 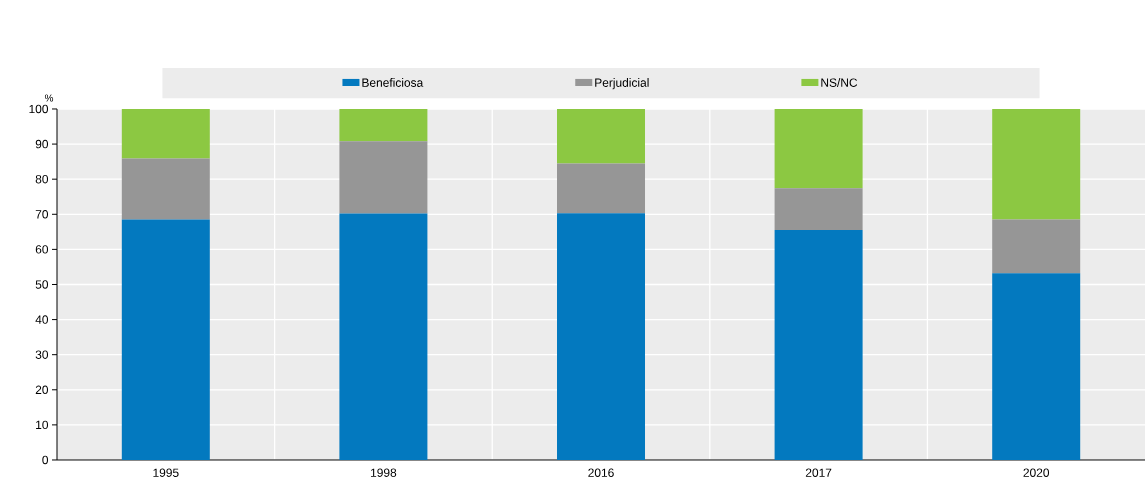 I want to click on y-tick-label: 60, so click(x=42, y=249).